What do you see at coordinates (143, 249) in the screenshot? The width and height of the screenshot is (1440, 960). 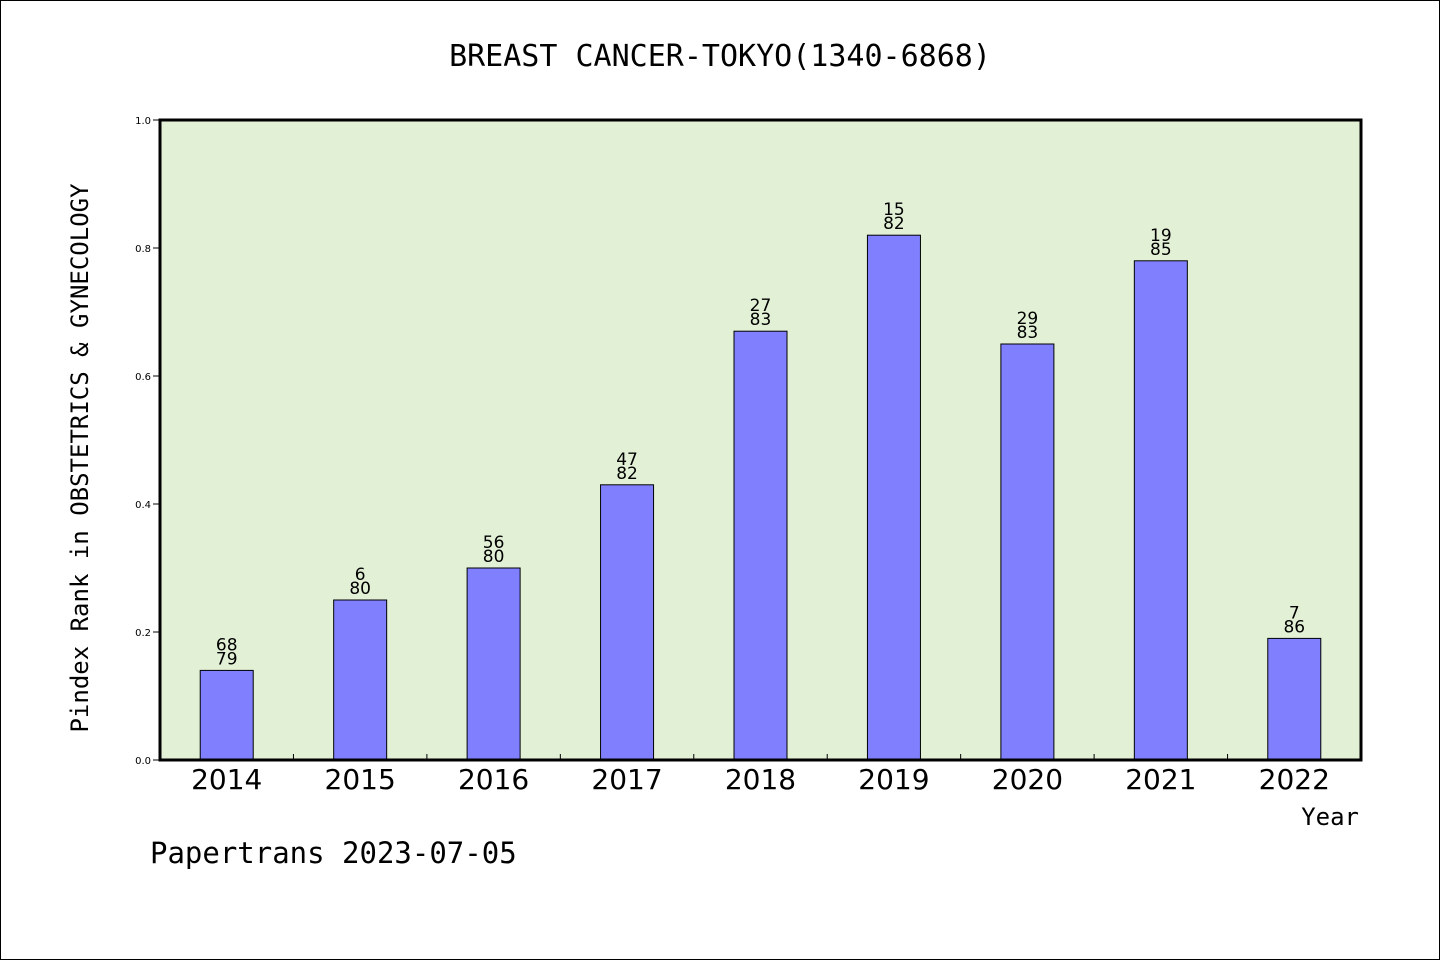 I see `y-tick-label: 0.8` at bounding box center [143, 249].